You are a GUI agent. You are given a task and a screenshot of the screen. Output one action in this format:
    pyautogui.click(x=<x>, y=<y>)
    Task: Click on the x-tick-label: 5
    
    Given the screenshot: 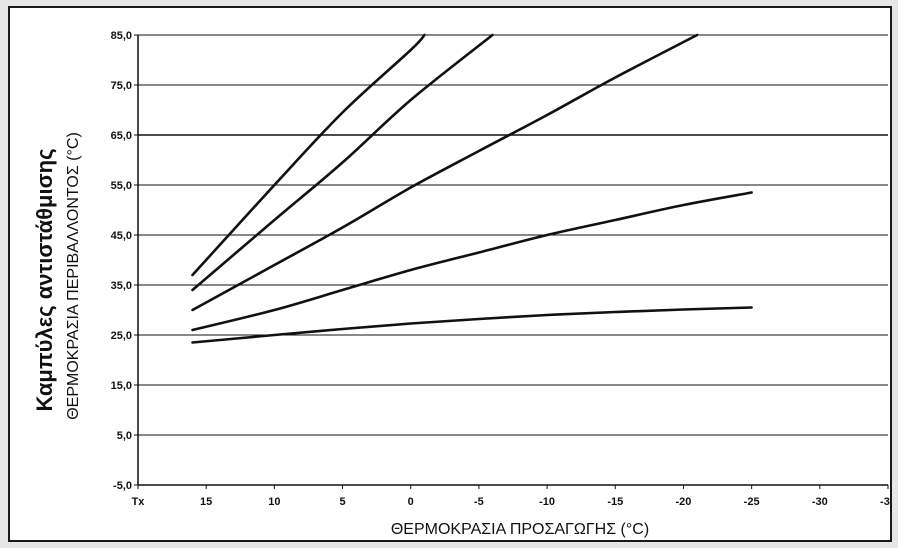 What is the action you would take?
    pyautogui.click(x=342, y=502)
    